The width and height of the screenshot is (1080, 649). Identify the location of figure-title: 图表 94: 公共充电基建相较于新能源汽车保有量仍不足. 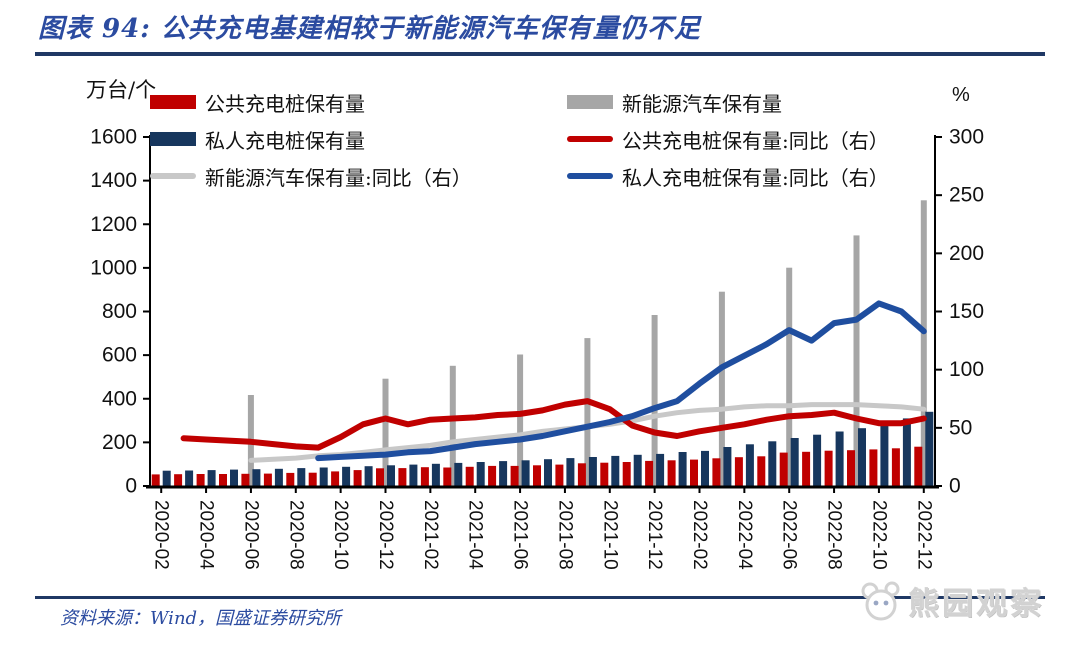
(369, 29).